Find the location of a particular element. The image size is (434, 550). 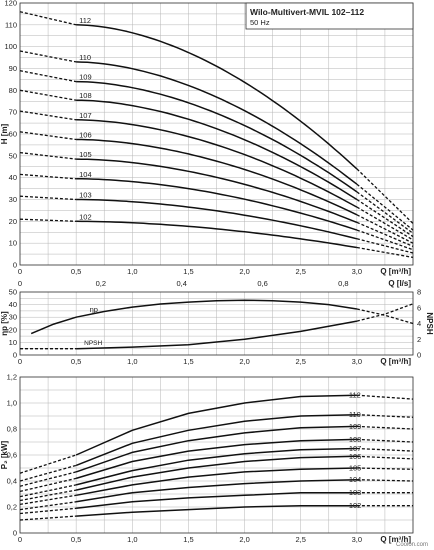

y-tick-label: 70 is located at coordinates (13, 112).